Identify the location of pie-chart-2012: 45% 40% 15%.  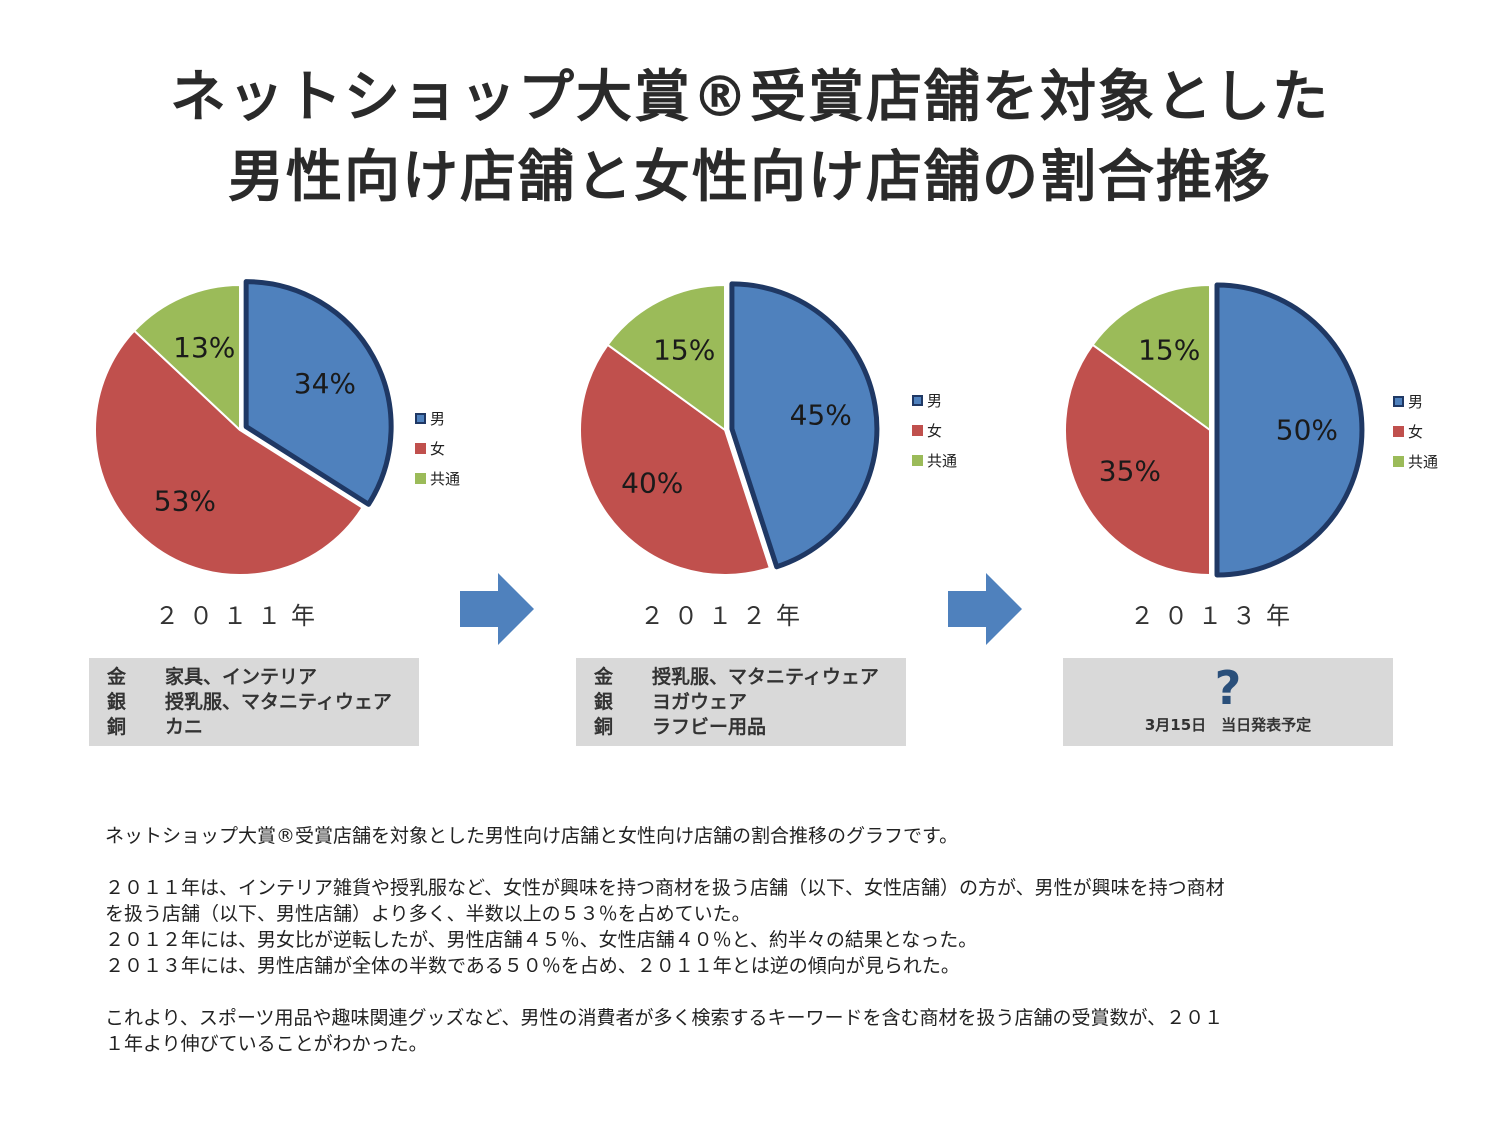
(729, 428).